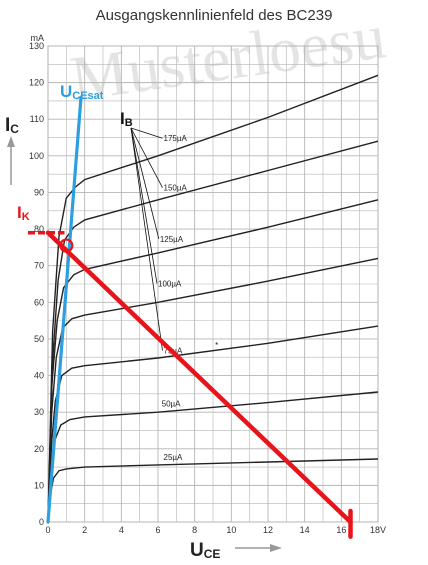 This screenshot has height=565, width=428. Describe the element at coordinates (36, 83) in the screenshot. I see `y-tick-label: 120` at that location.